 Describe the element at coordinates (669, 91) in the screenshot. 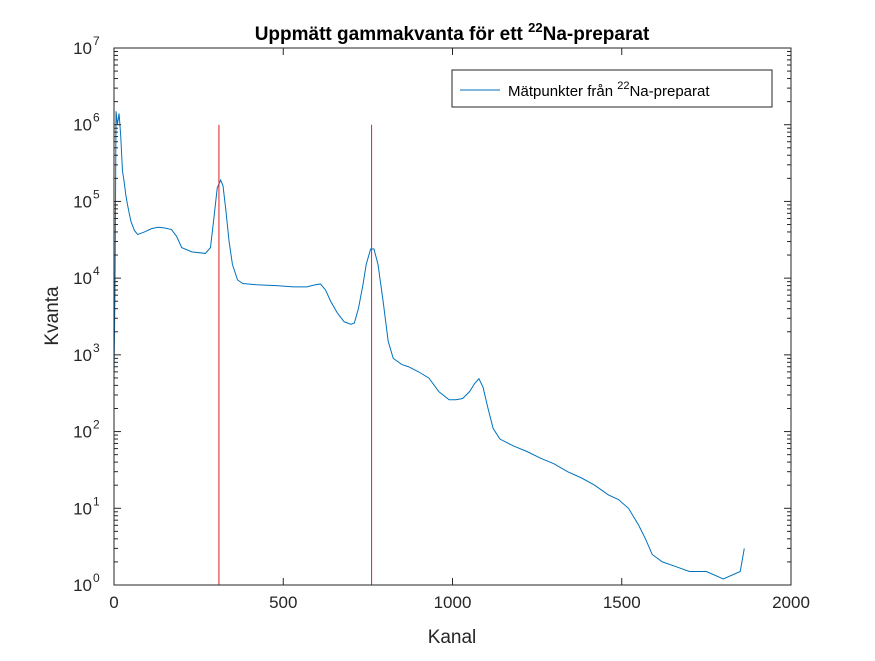

I see `legend-label-suffix: Na-preparat` at that location.